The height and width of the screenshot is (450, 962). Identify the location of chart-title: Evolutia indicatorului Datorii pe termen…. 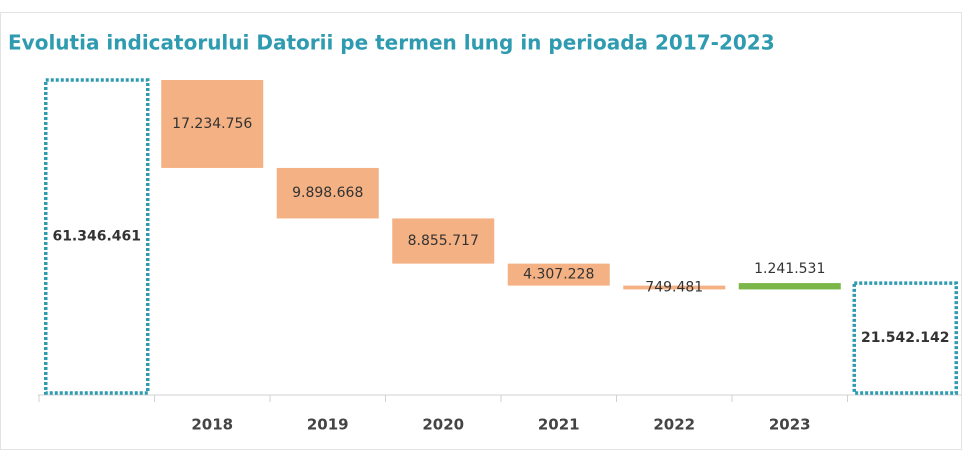
(391, 43).